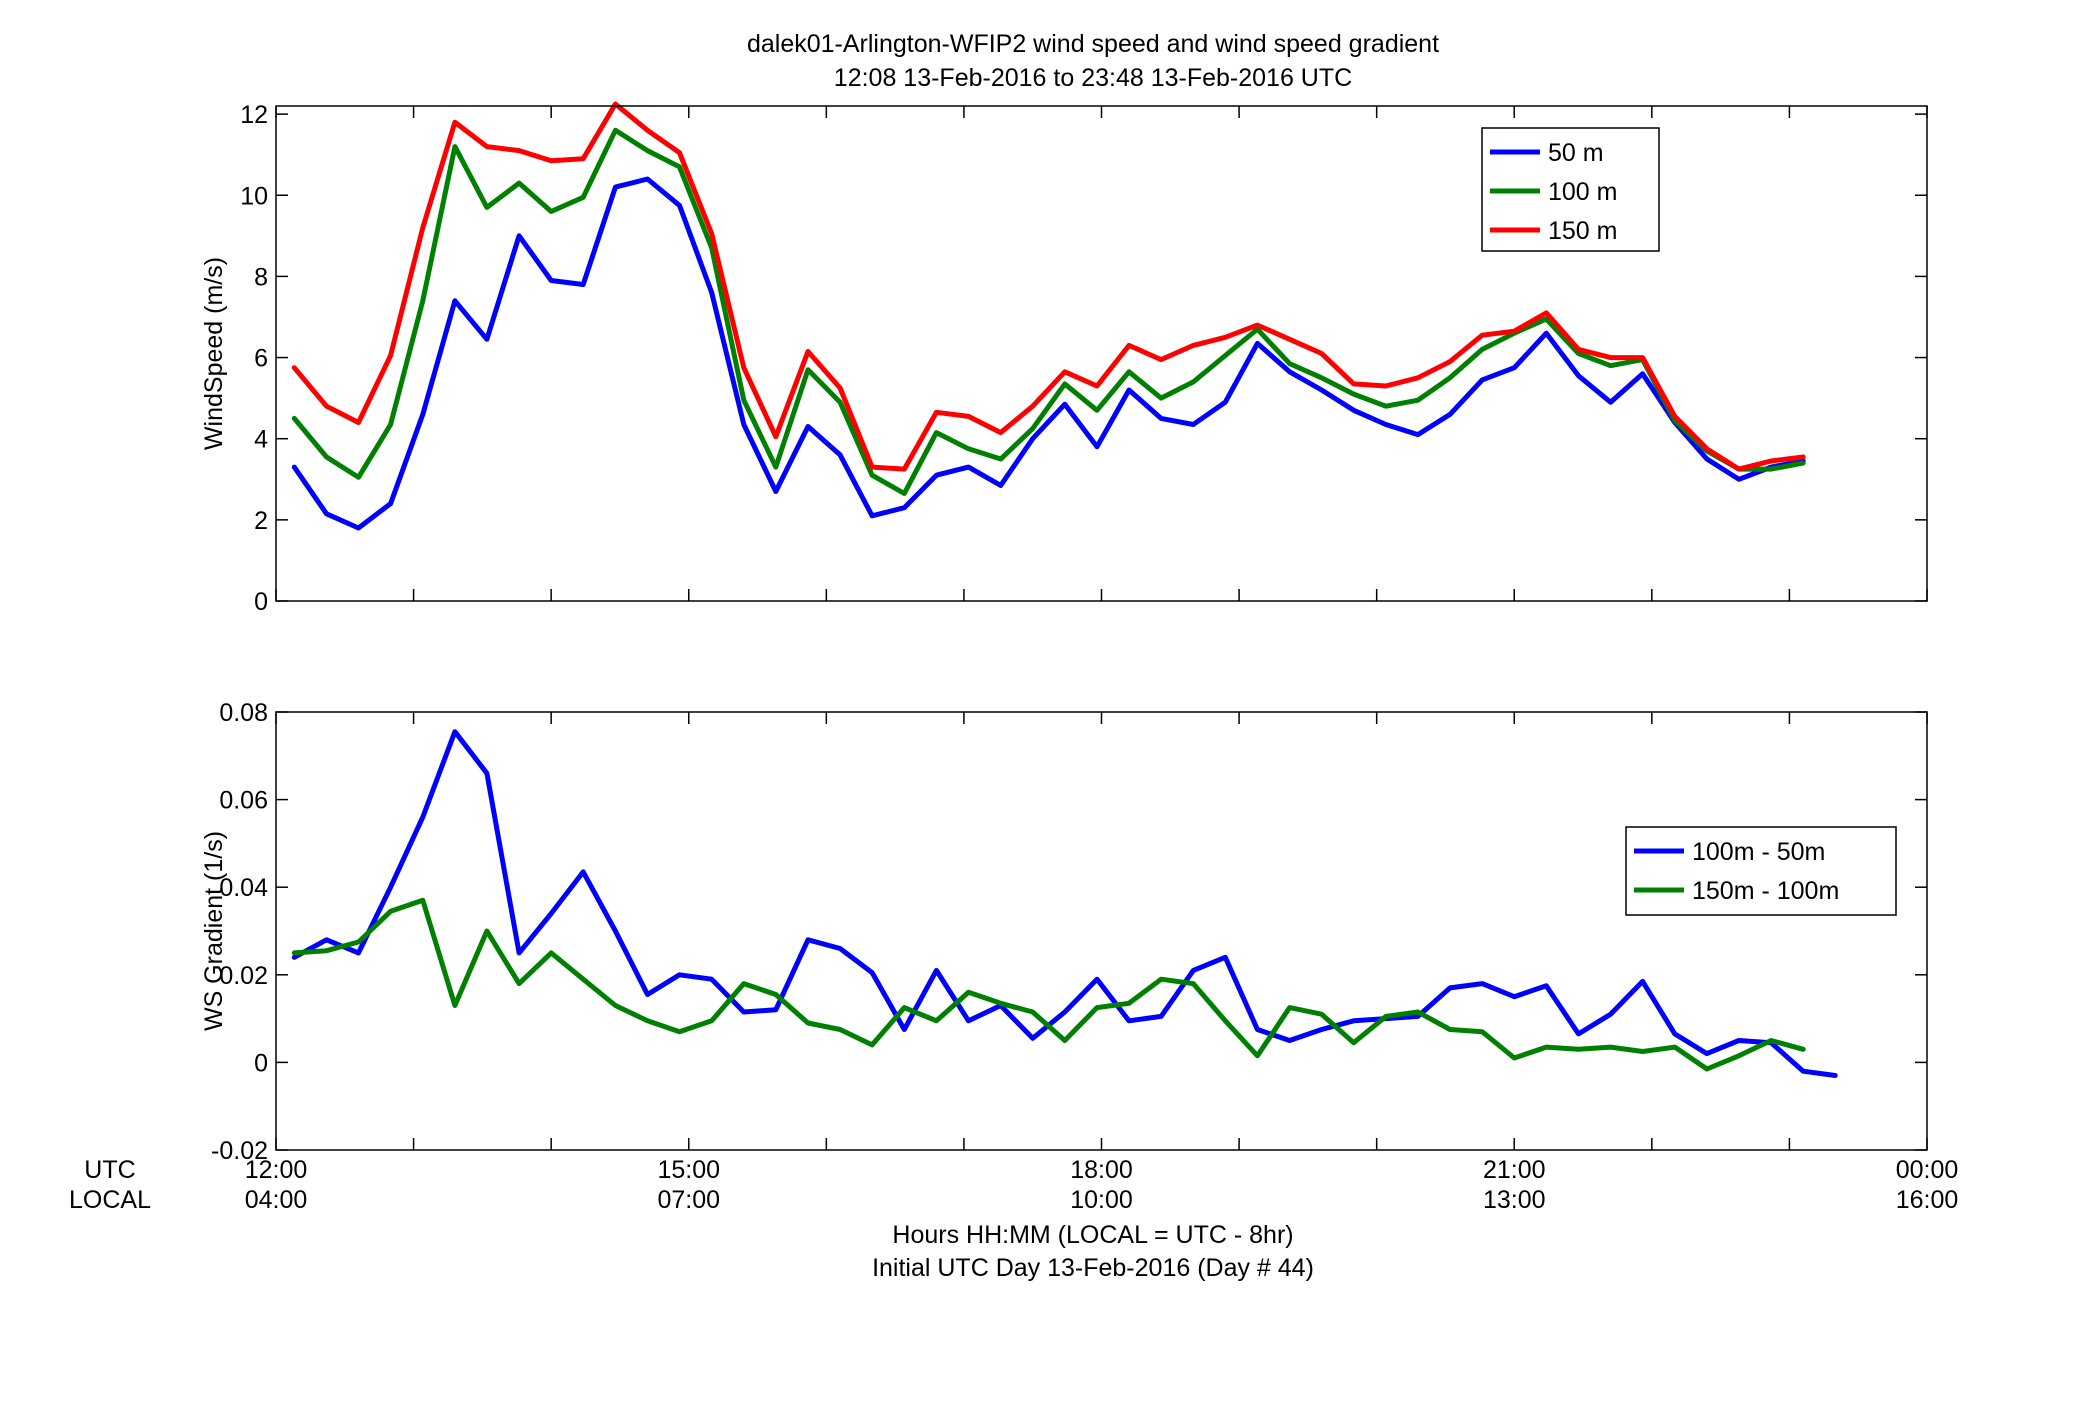 The width and height of the screenshot is (2098, 1425). Describe the element at coordinates (1101, 1200) in the screenshot. I see `x-tick-label-local: 10:00` at that location.